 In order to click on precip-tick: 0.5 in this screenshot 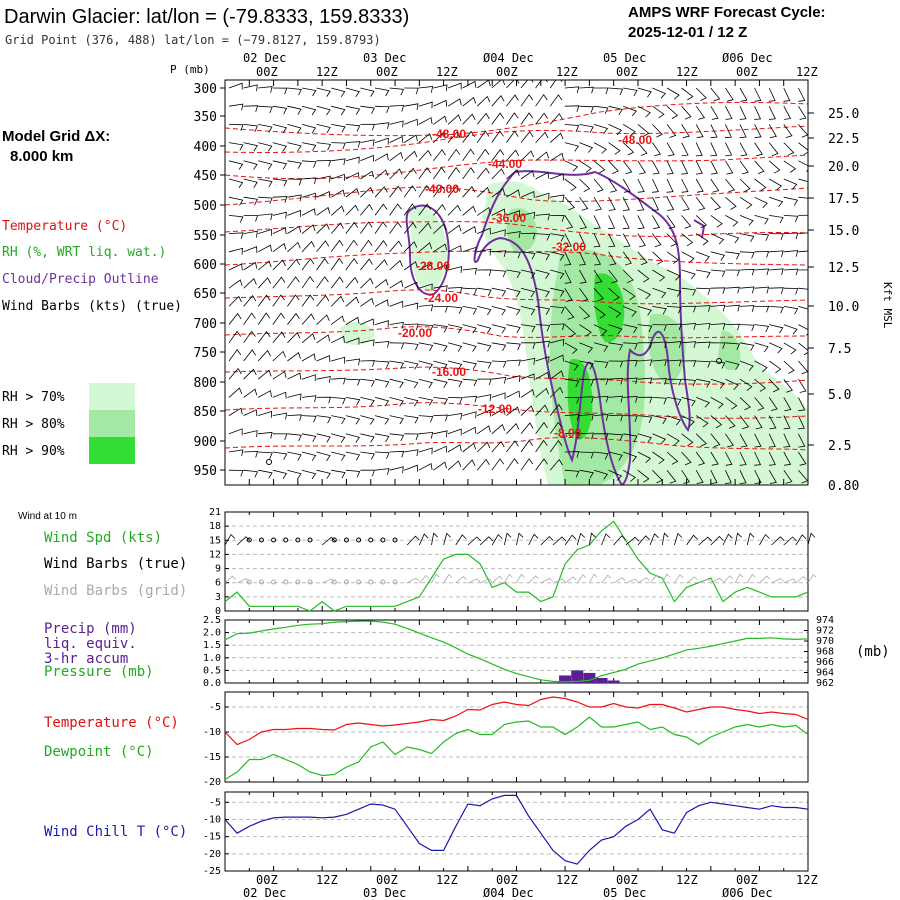, I will do `click(212, 670)`.